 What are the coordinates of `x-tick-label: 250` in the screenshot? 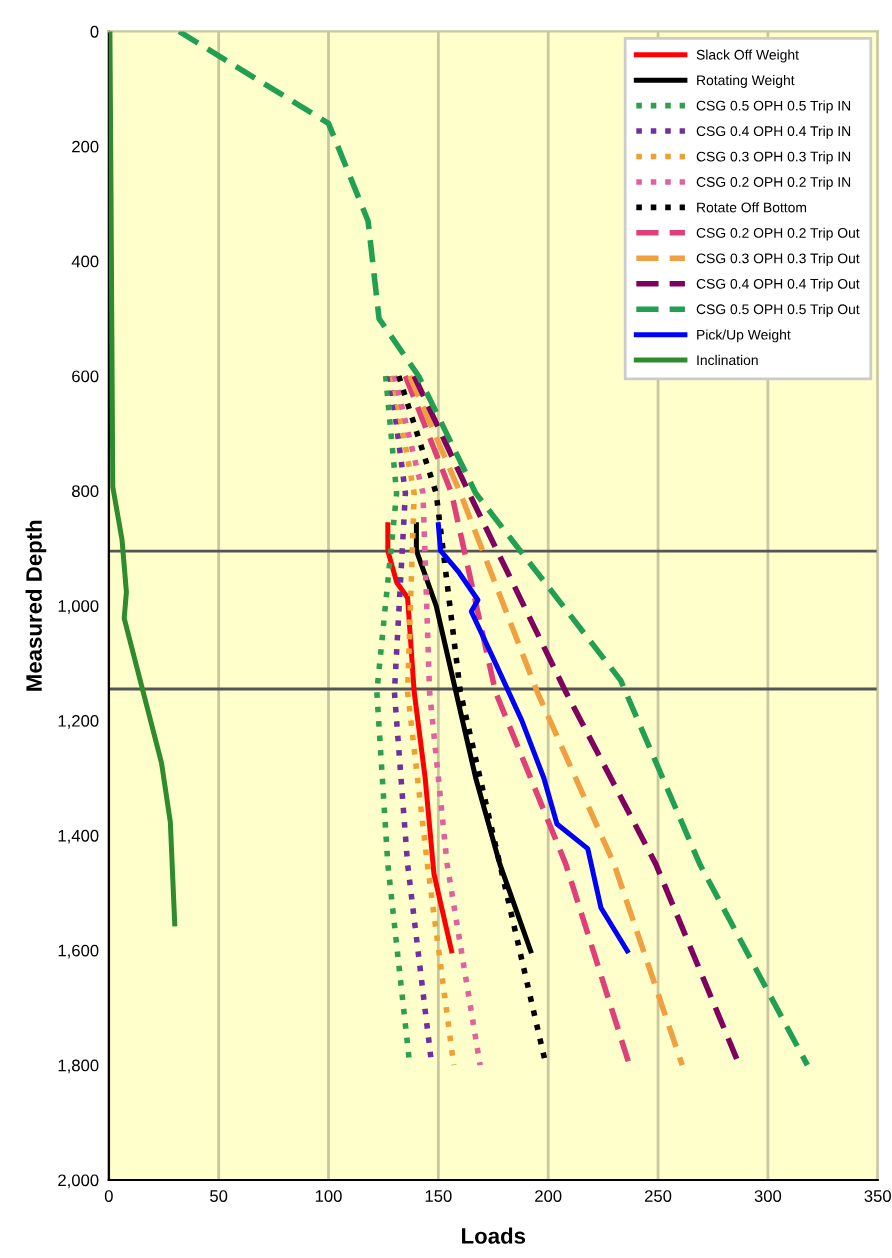 It's located at (658, 1196).